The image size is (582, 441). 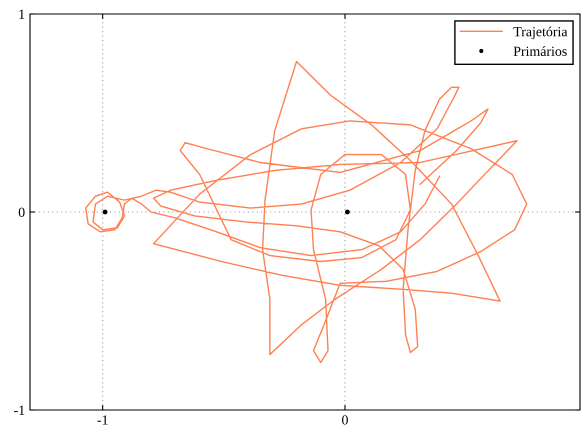 What do you see at coordinates (540, 33) in the screenshot?
I see `legend-label: Trajetória` at bounding box center [540, 33].